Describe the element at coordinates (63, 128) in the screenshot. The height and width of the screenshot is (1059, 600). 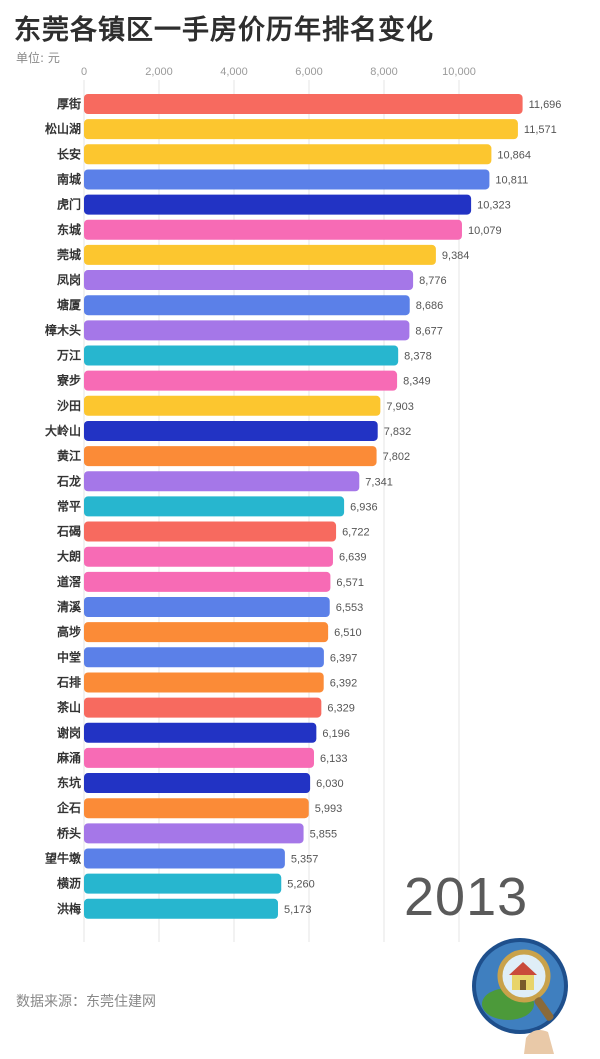
I see `category-label: 松山湖` at that location.